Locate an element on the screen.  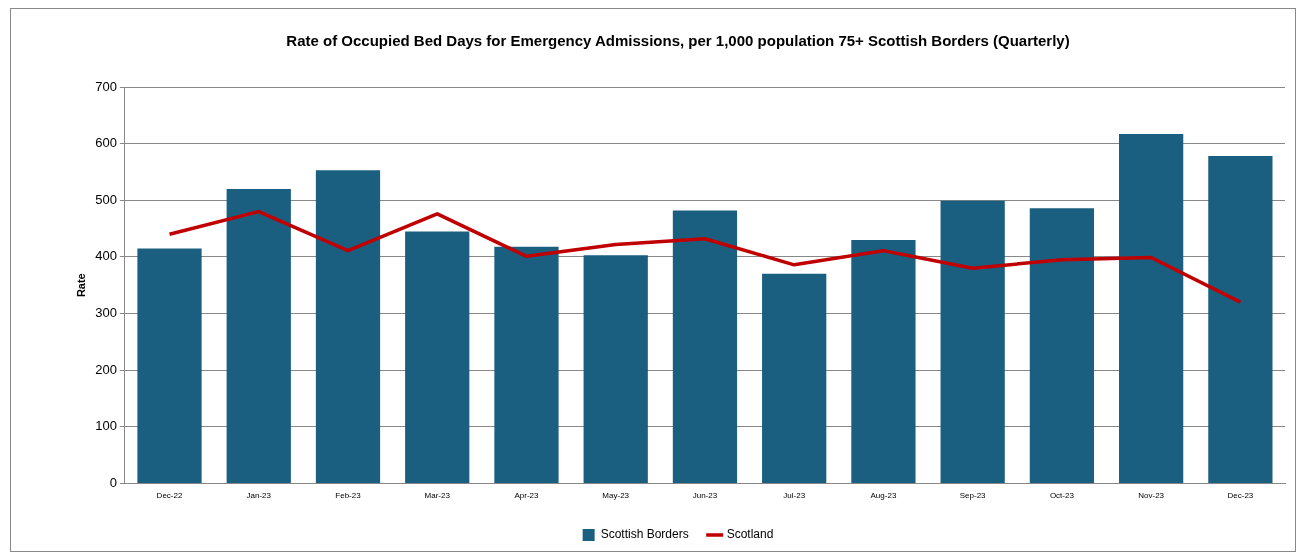
y-tick-label: 0 is located at coordinates (113, 482).